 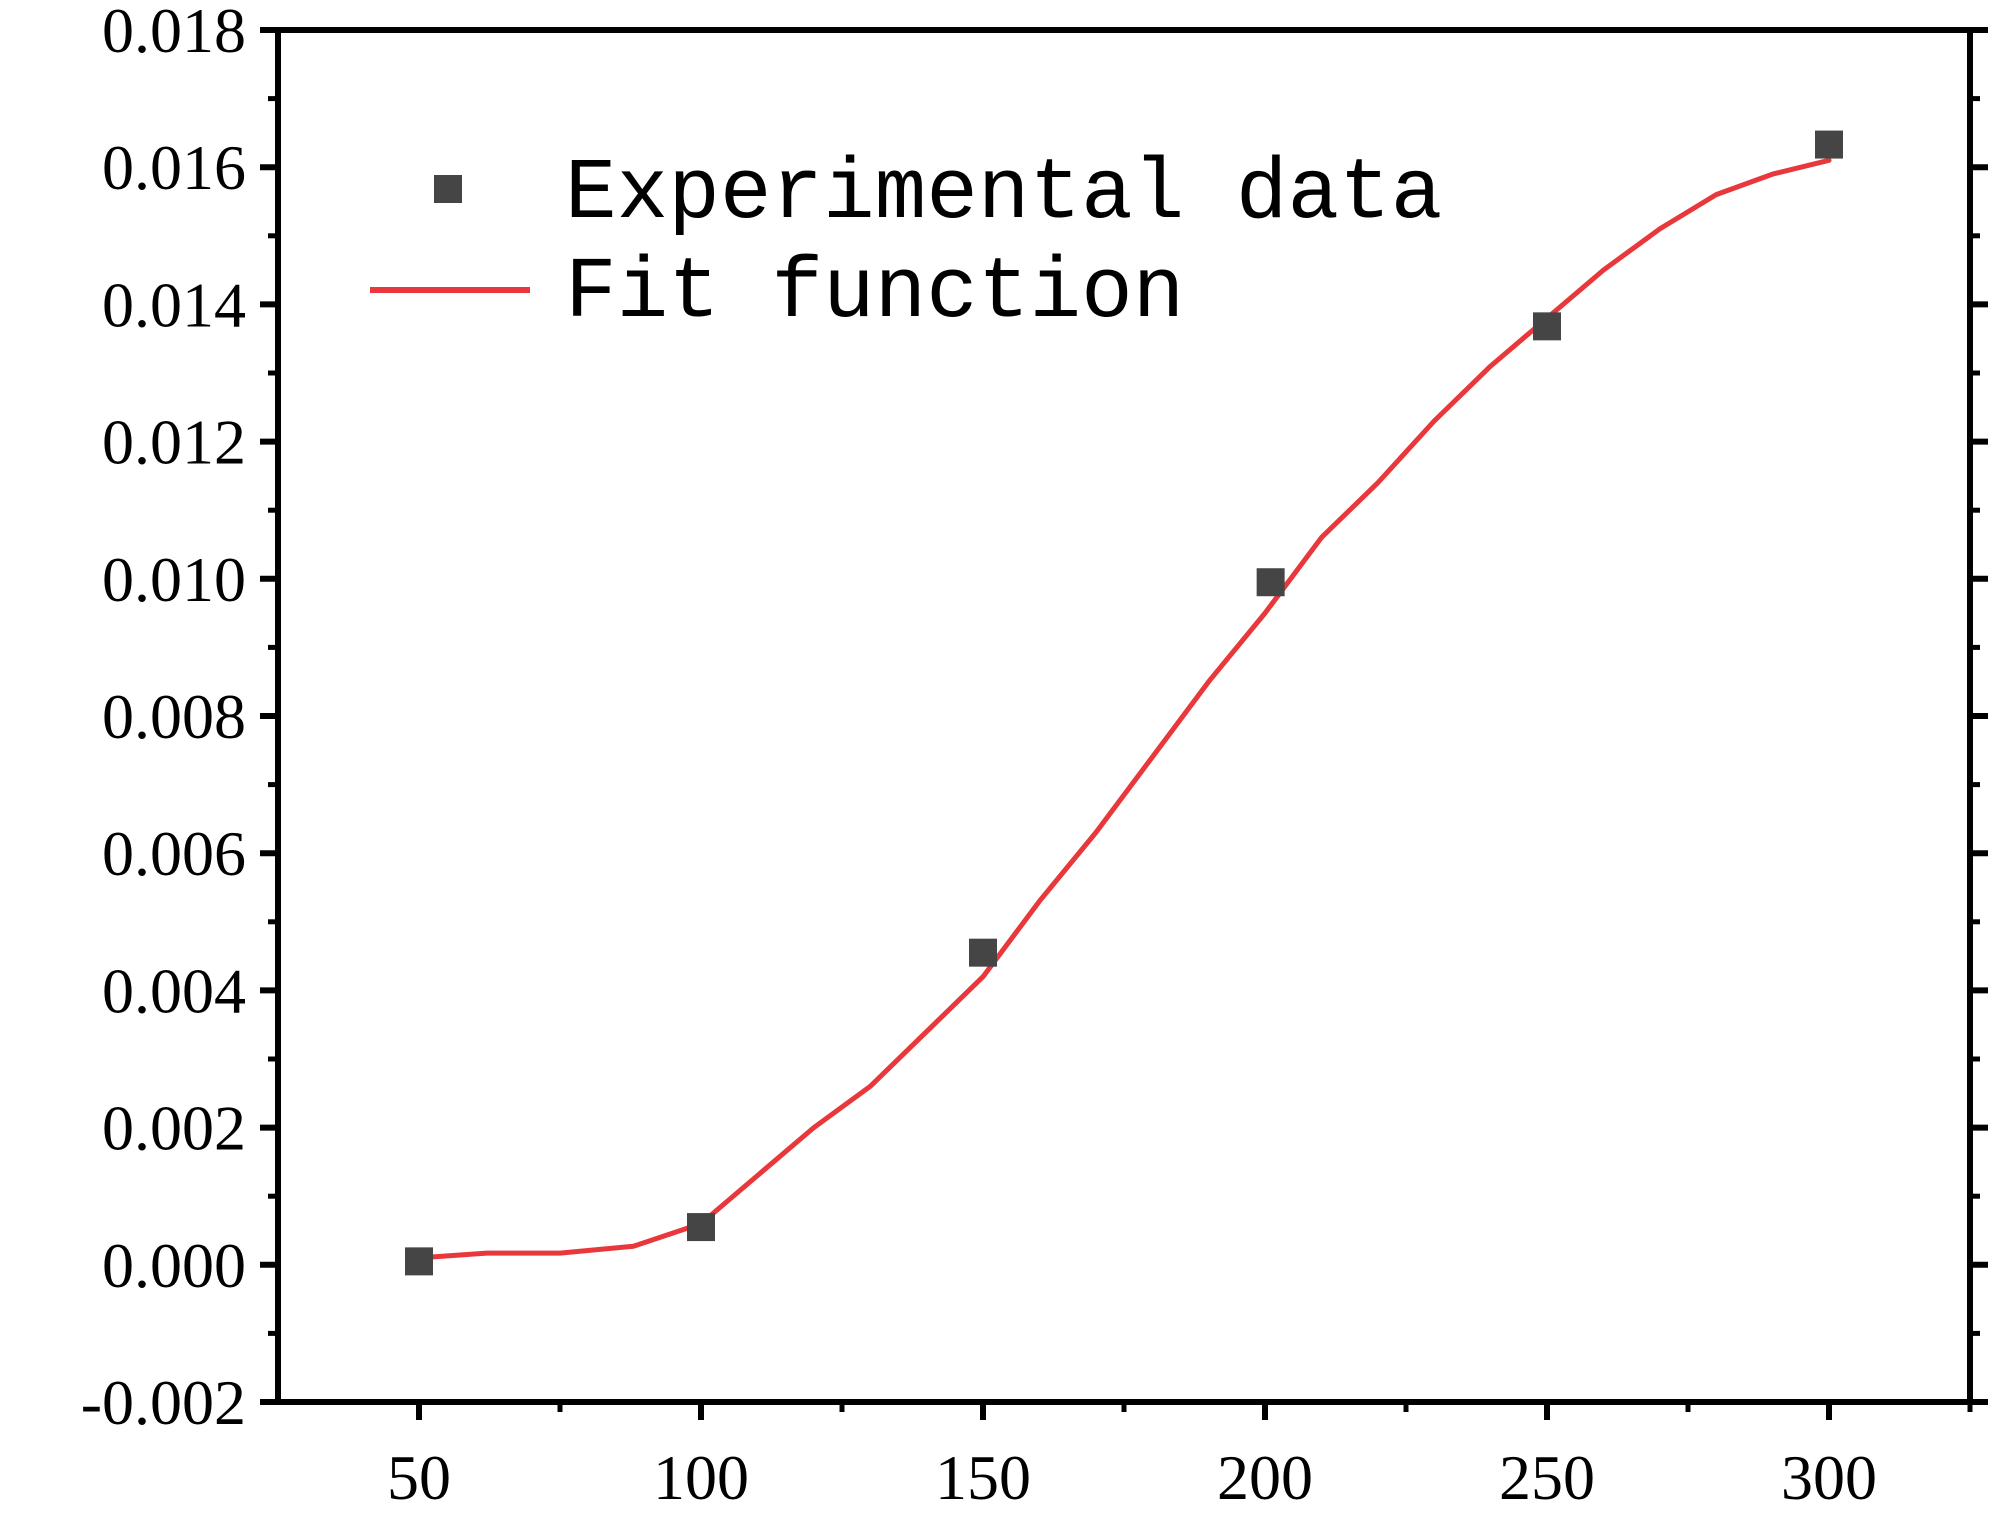 I want to click on y-tick-label: 0.016, so click(x=174, y=167).